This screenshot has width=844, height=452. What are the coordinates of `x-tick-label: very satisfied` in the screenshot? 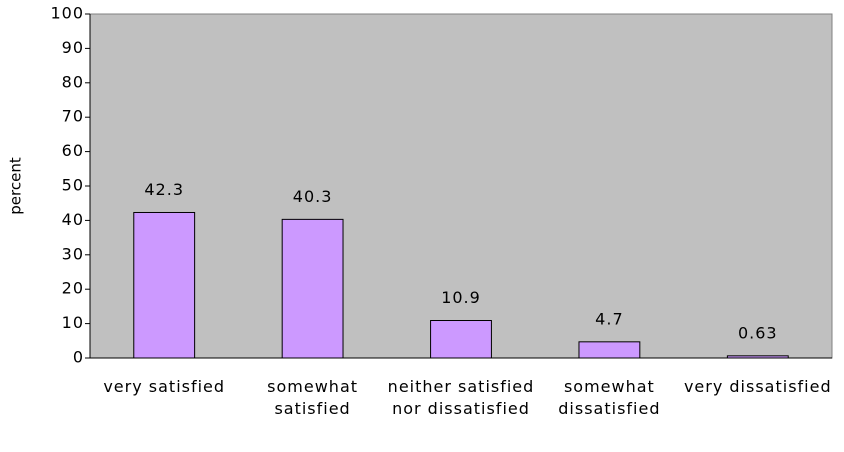 It's located at (164, 386).